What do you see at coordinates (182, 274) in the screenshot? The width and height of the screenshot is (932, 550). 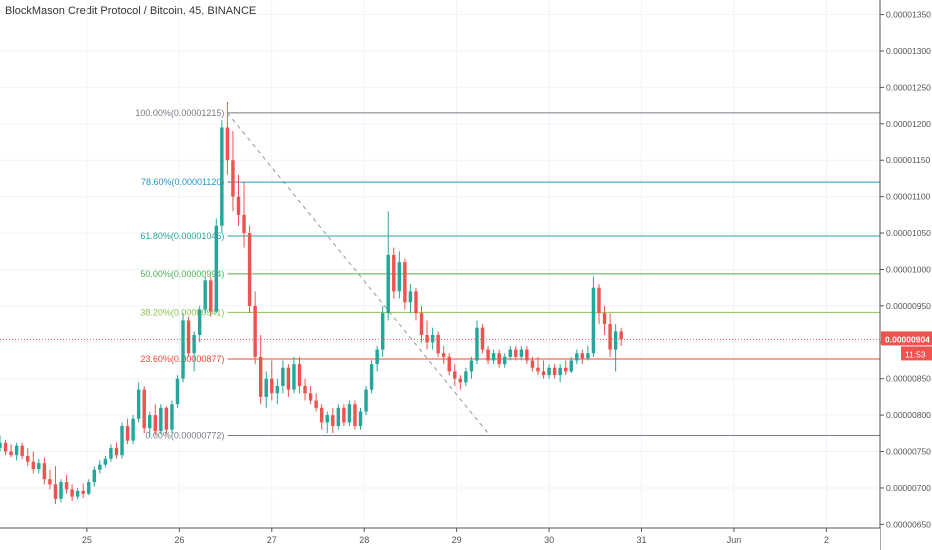 I see `fib-level-label: 50.00%(0.00000994)` at bounding box center [182, 274].